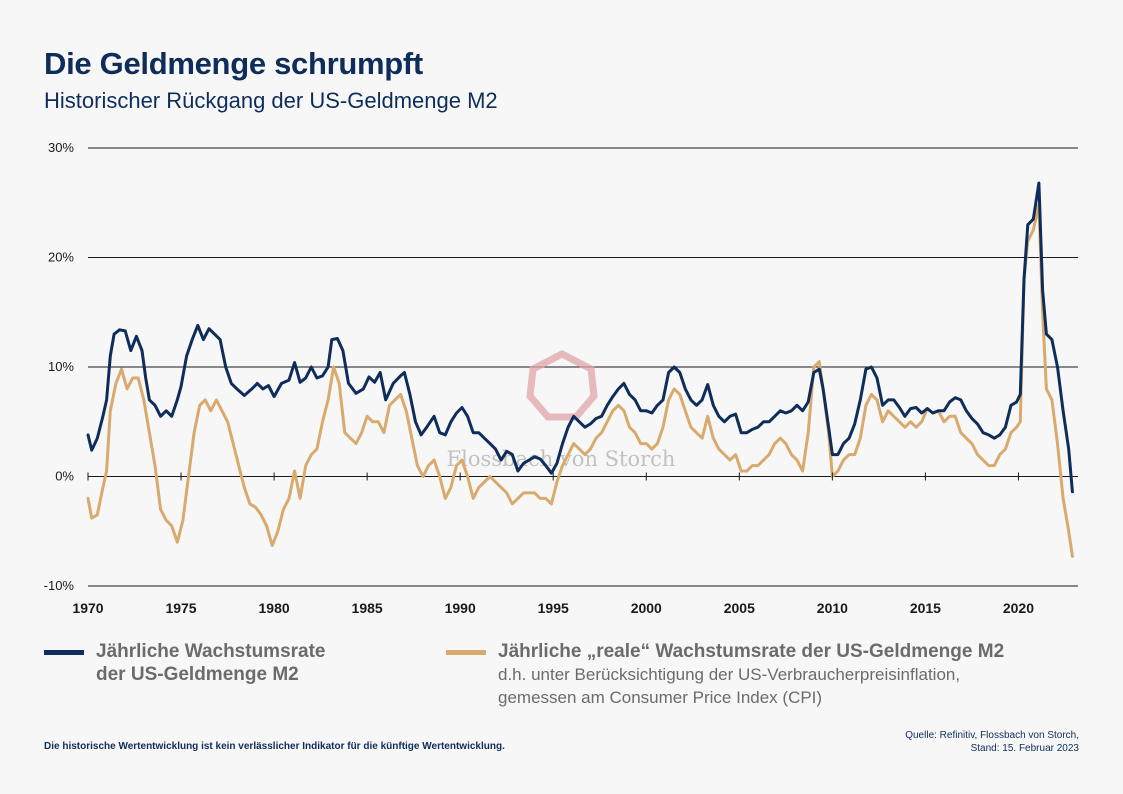  Describe the element at coordinates (87, 608) in the screenshot. I see `x-tick-label: 1970` at that location.